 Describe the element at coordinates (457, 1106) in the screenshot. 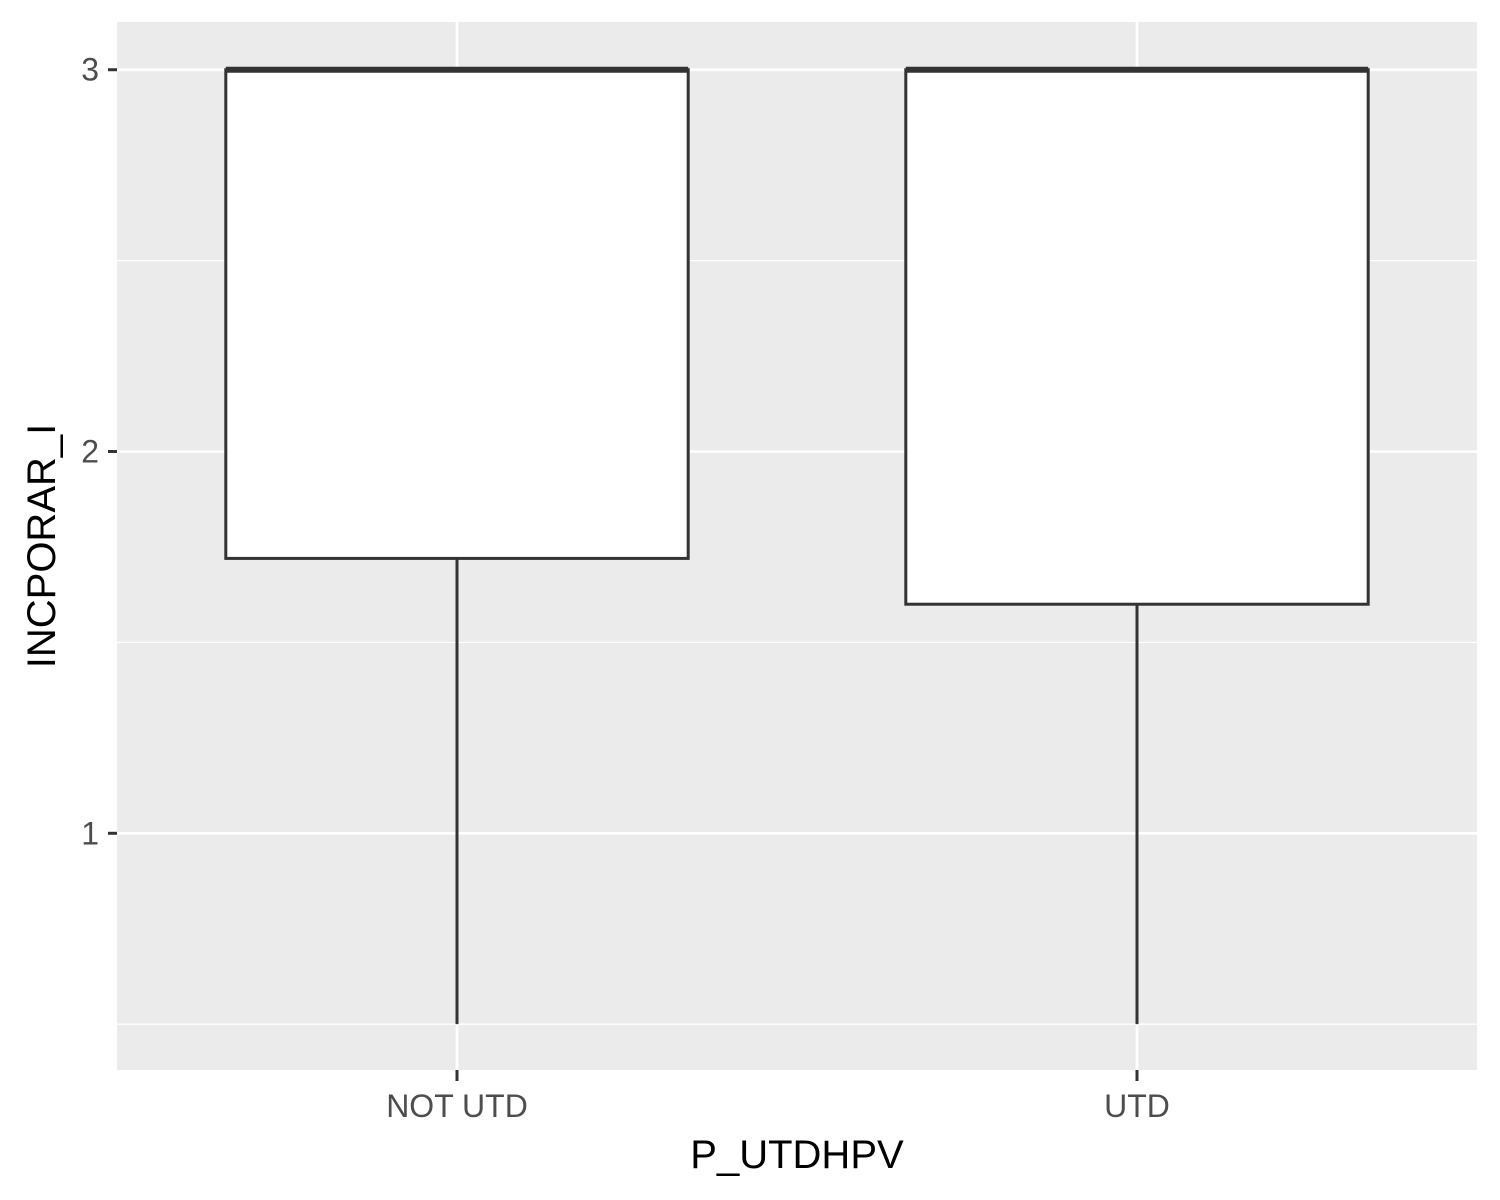

I see `x-tick-label: NOT UTD` at that location.